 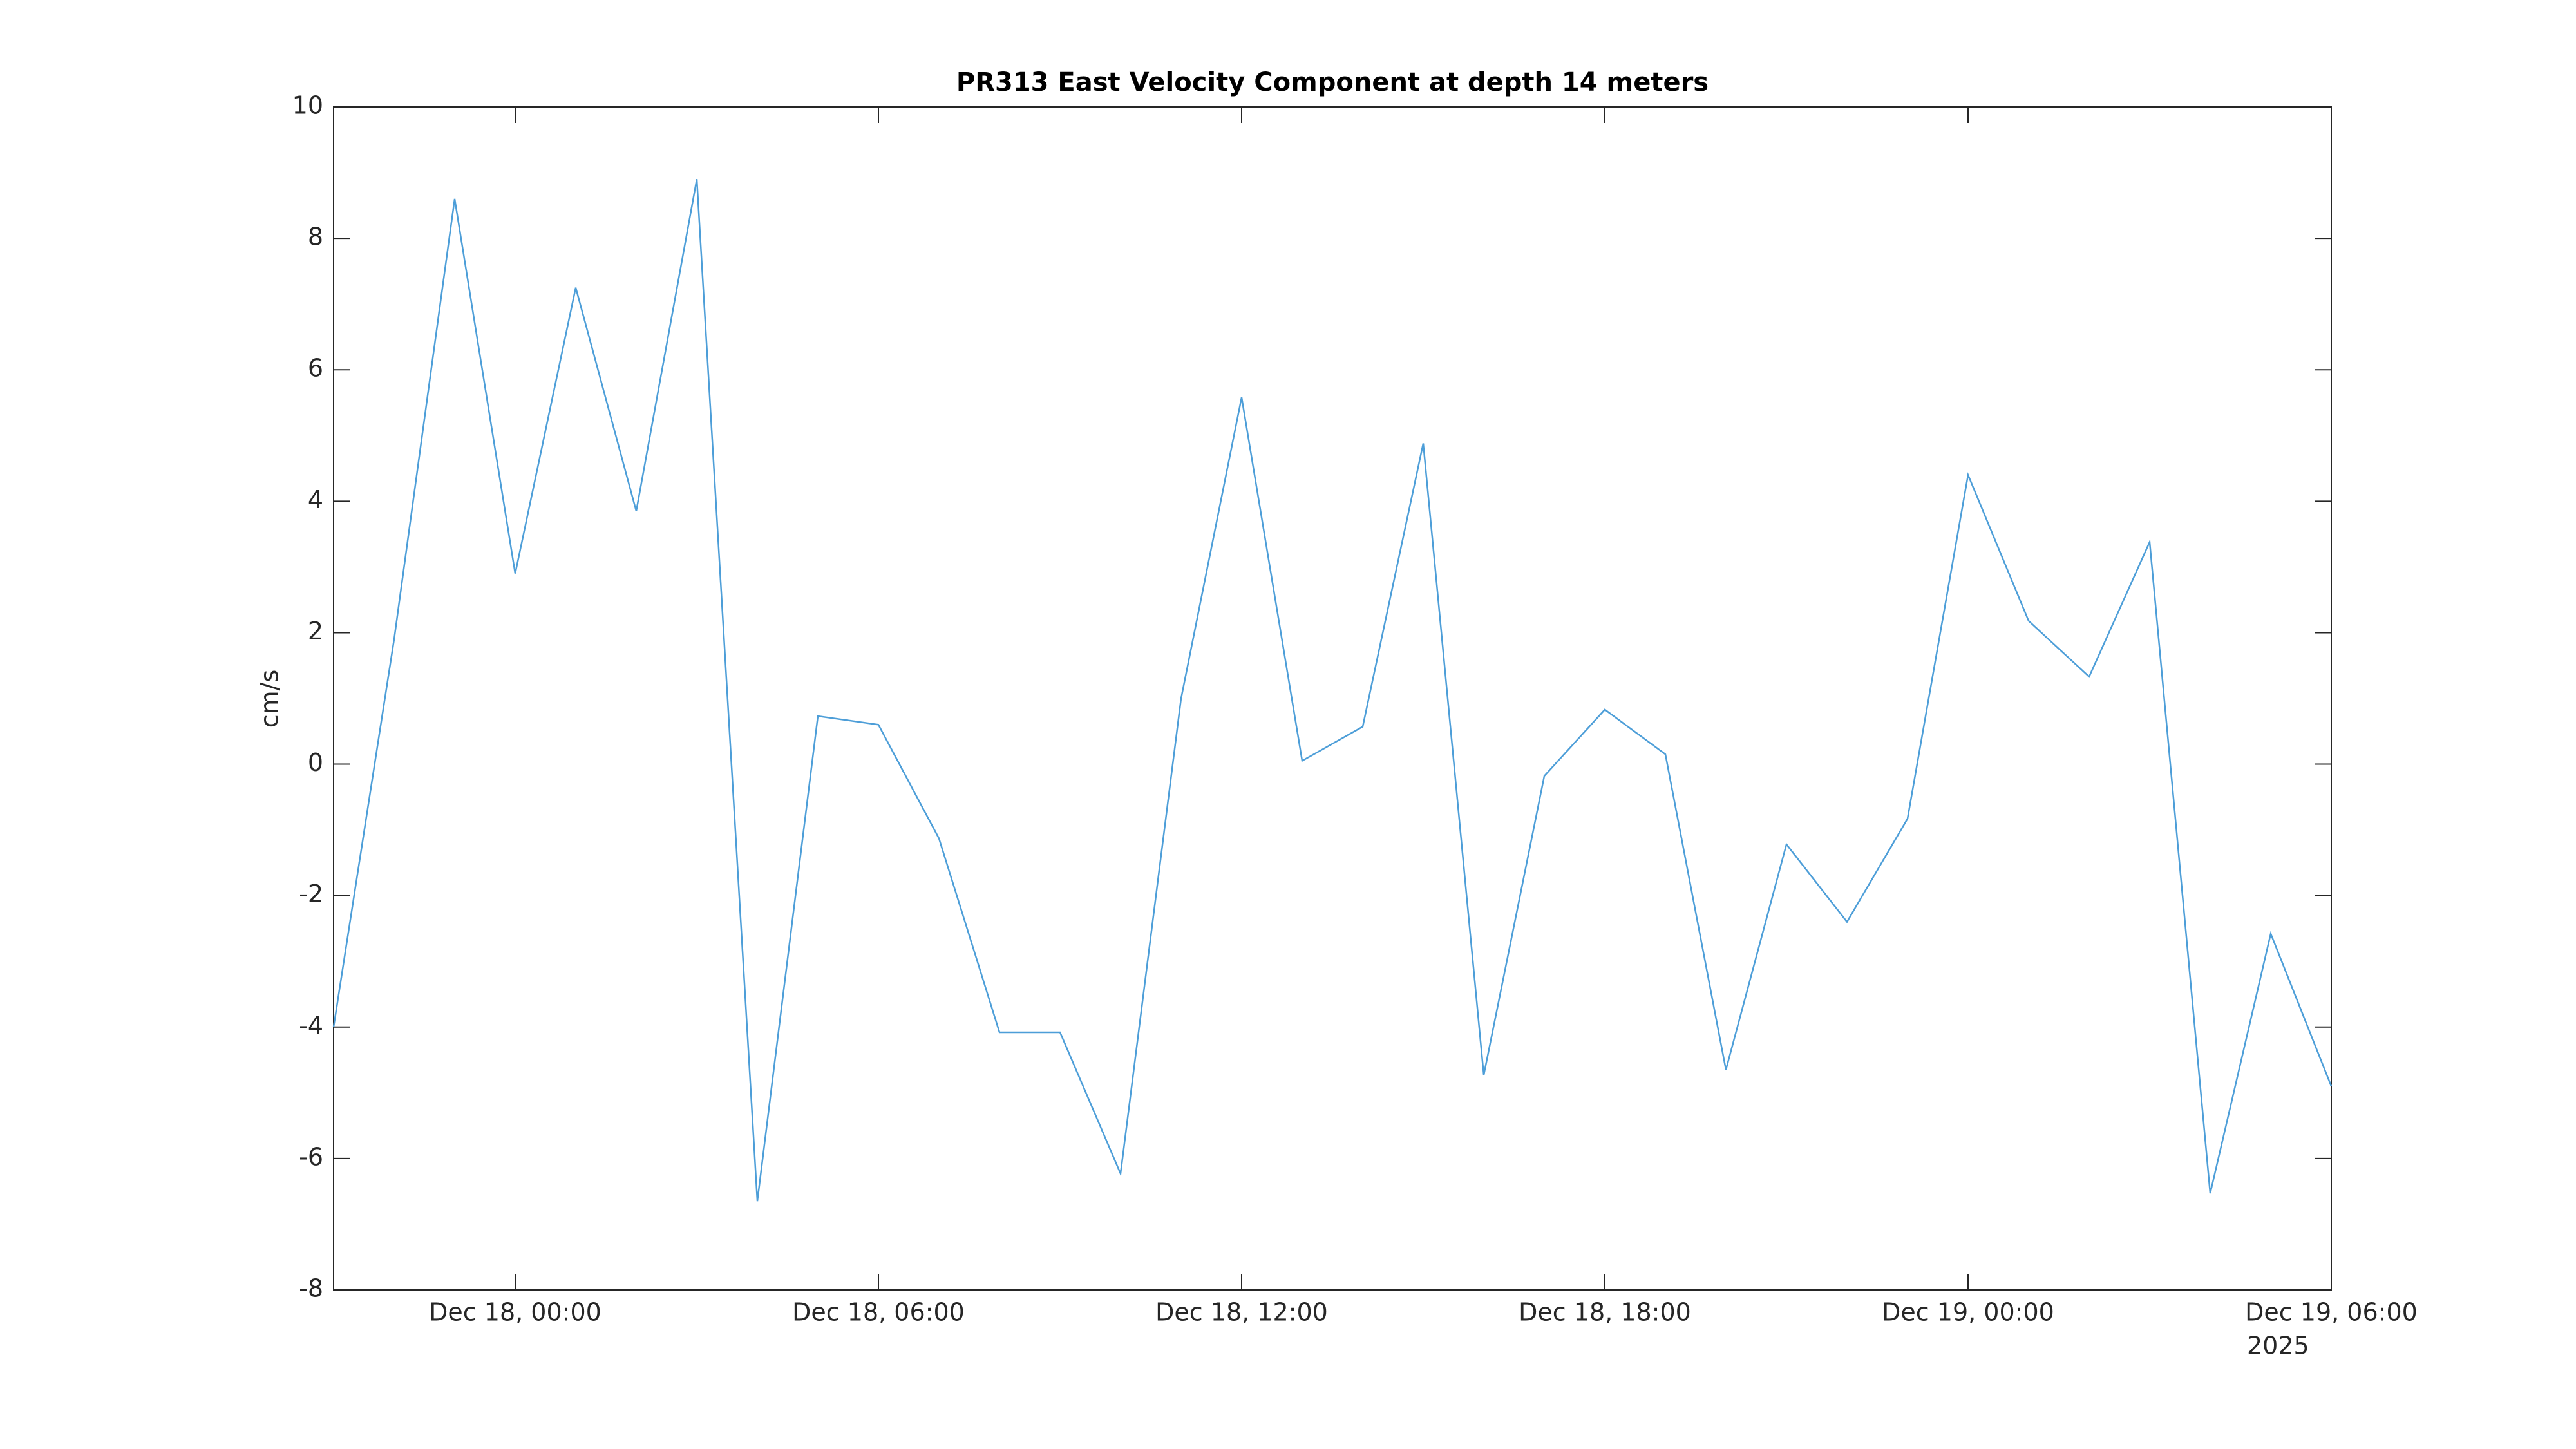 What do you see at coordinates (2278, 1346) in the screenshot?
I see `x-offset-label: 2025` at bounding box center [2278, 1346].